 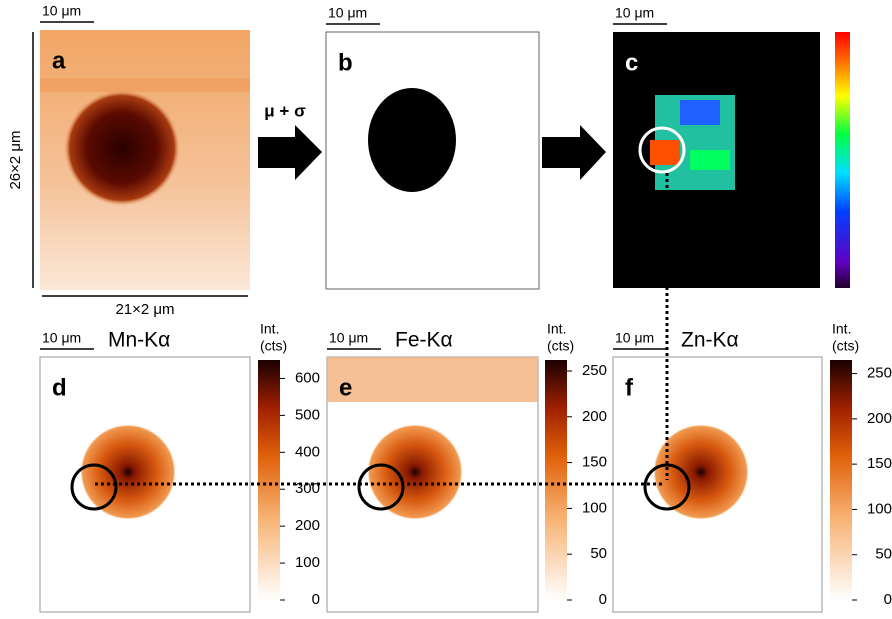 I want to click on arrows: μ + σ, so click(x=432, y=140).